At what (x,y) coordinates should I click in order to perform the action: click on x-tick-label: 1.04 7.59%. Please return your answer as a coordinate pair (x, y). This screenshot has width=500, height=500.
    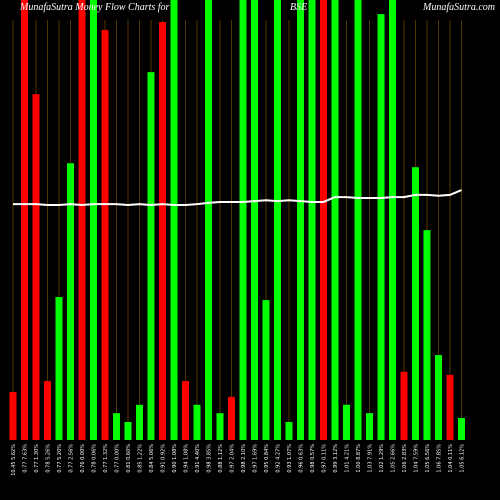
    Looking at the image, I should click on (417, 458).